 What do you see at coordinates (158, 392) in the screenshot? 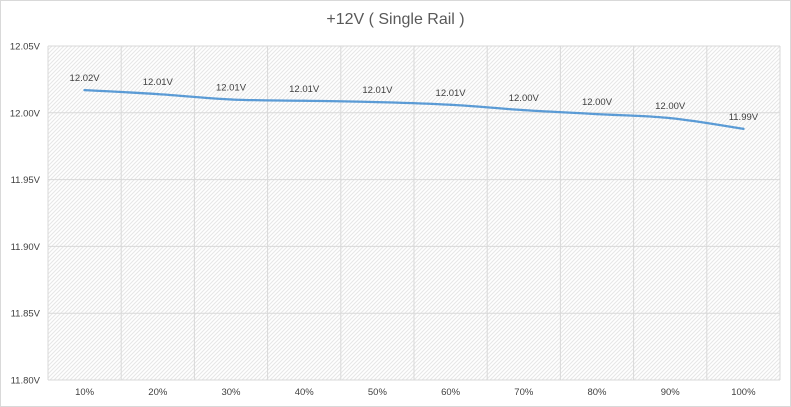
I see `x-tick-label: 20%` at bounding box center [158, 392].